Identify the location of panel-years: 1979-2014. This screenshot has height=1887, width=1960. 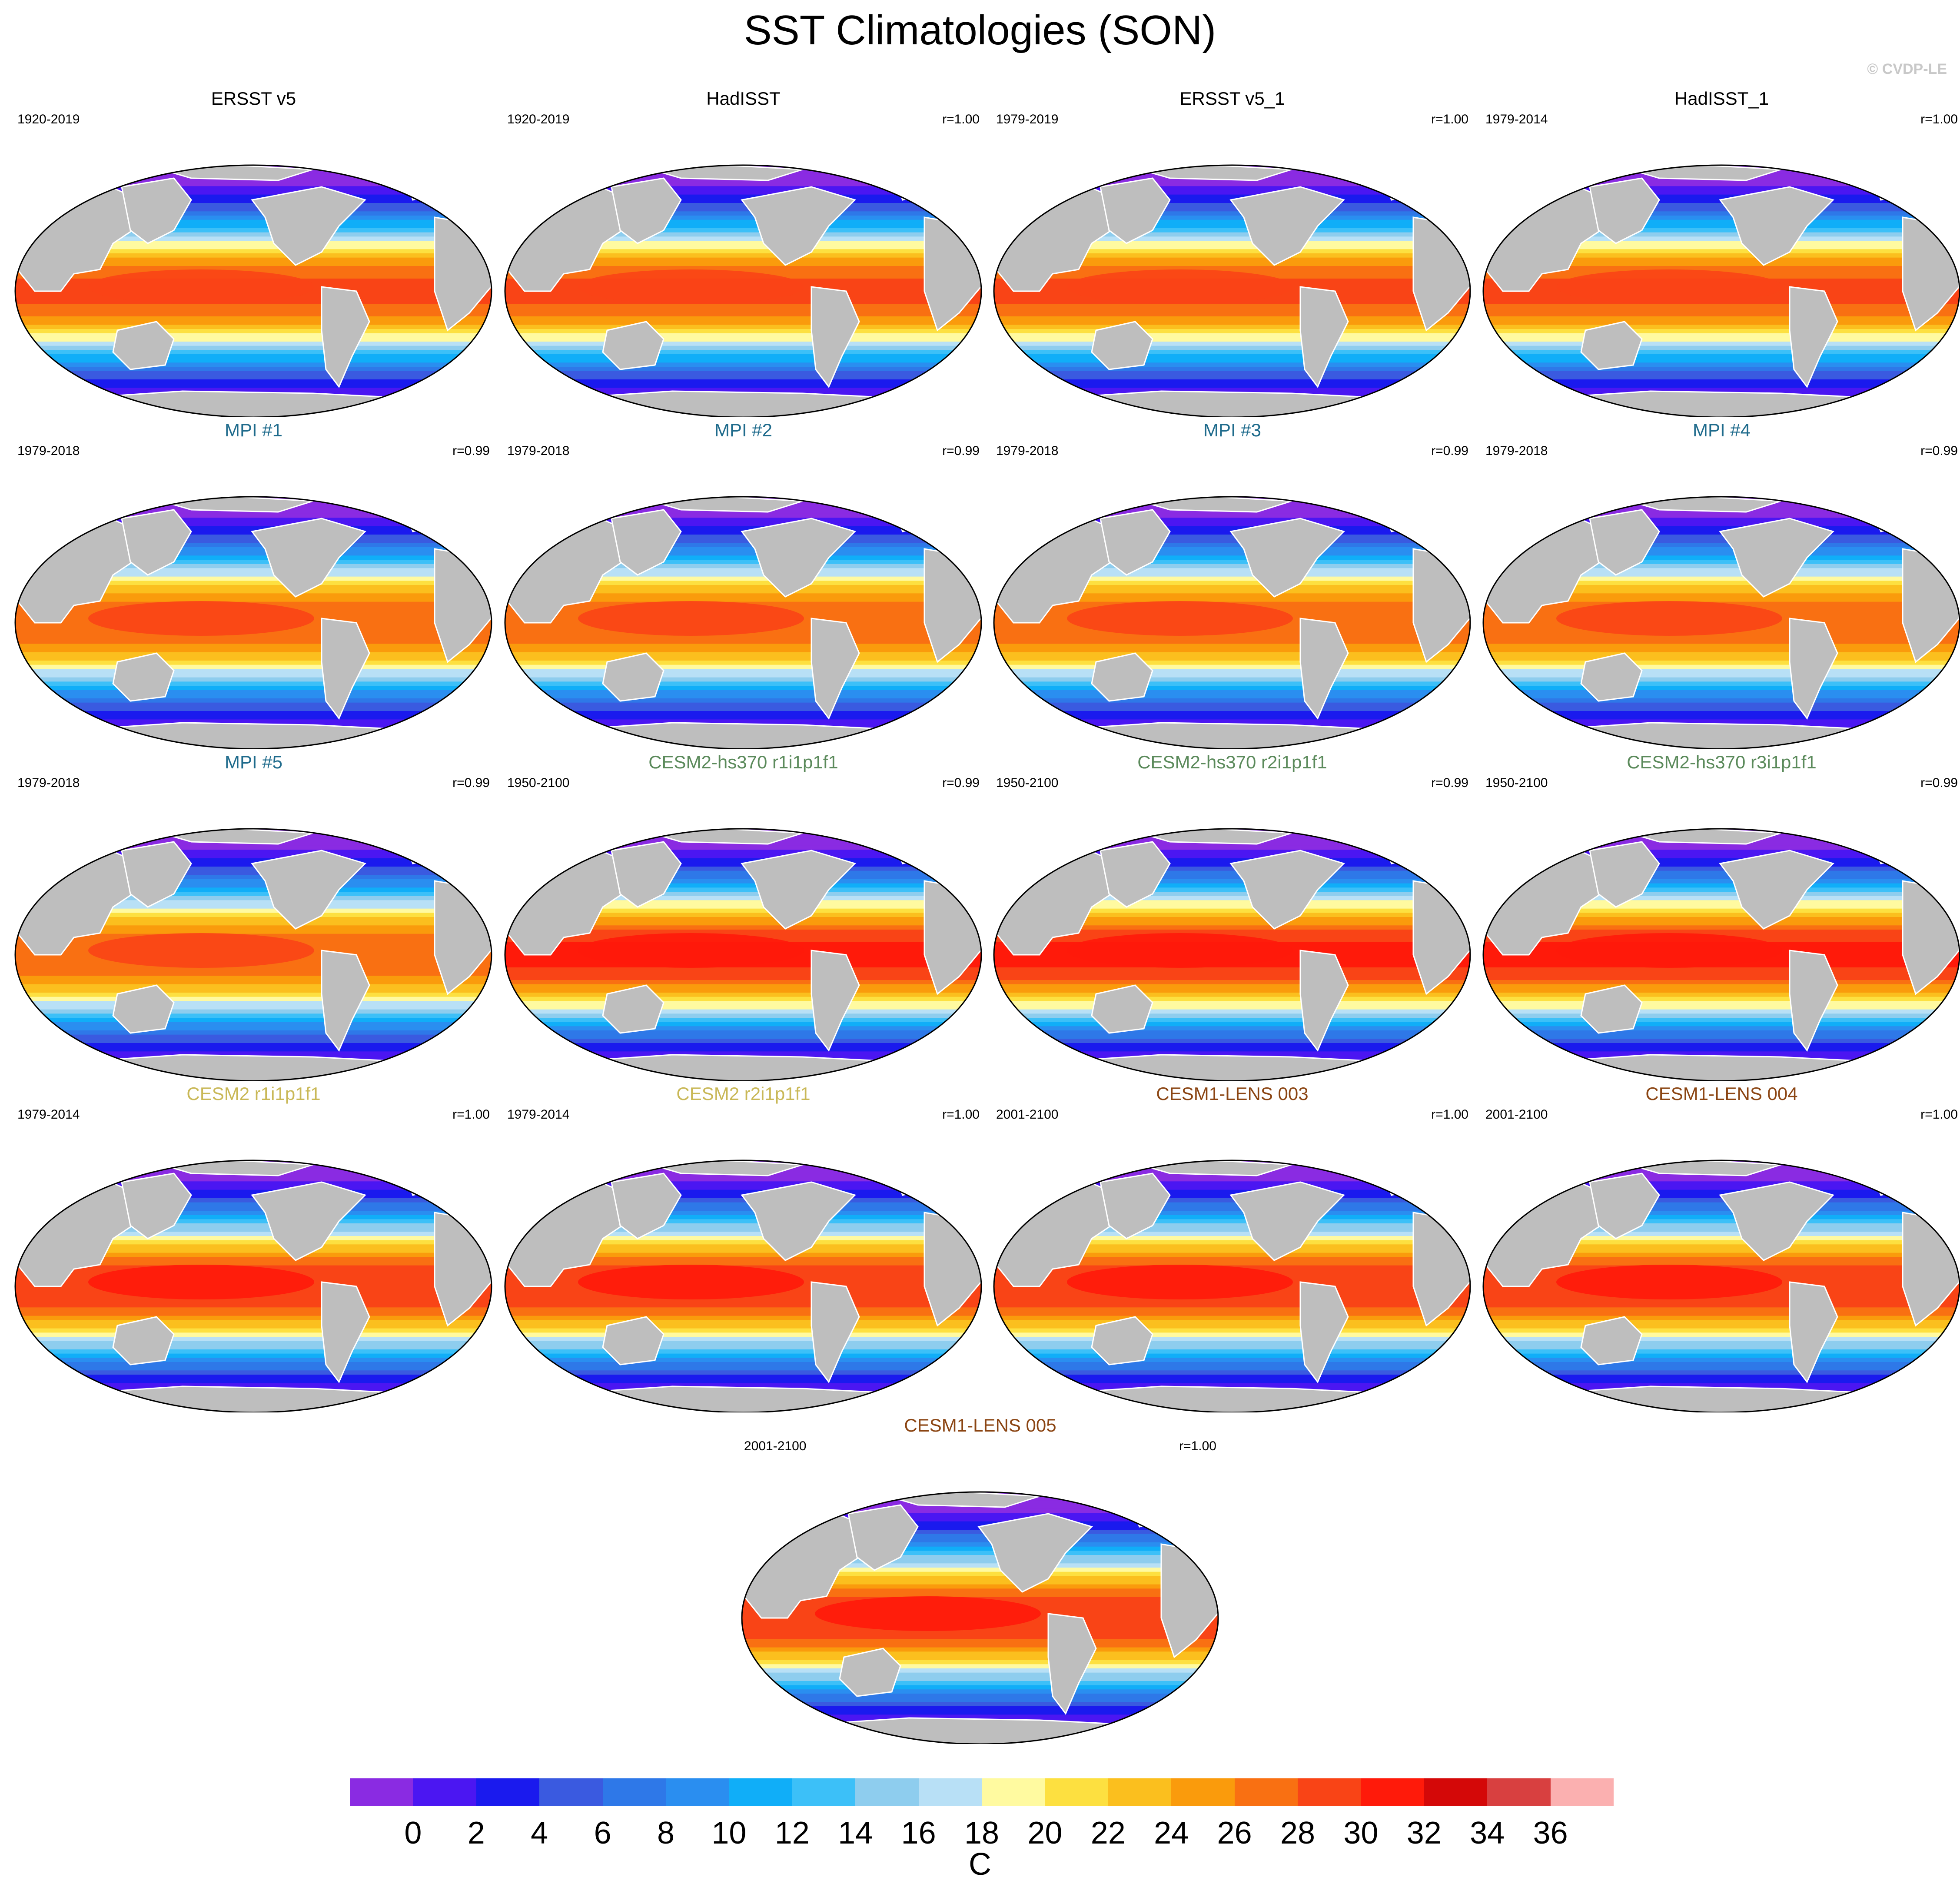
(538, 1114).